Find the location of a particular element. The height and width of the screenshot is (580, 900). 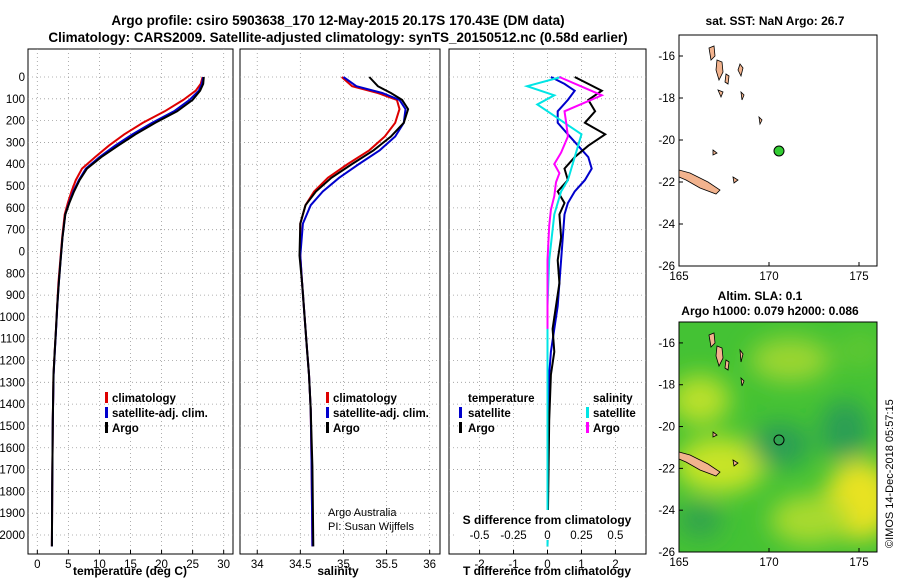

legend-head-salinity: salinity is located at coordinates (613, 399).